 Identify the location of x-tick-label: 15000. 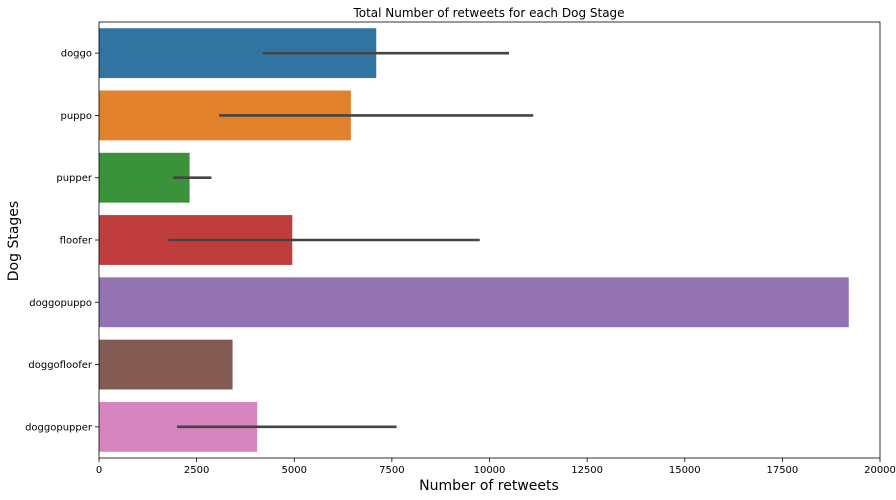
(685, 470).